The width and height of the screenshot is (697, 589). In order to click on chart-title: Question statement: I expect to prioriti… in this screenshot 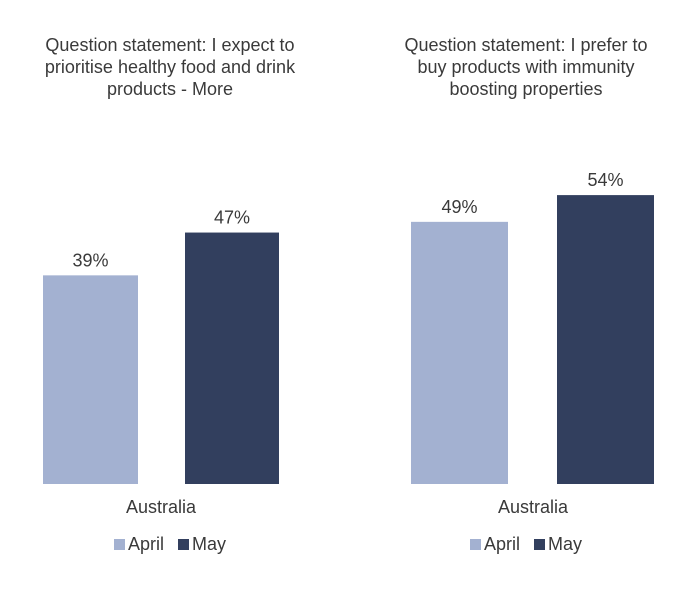, I will do `click(170, 67)`.